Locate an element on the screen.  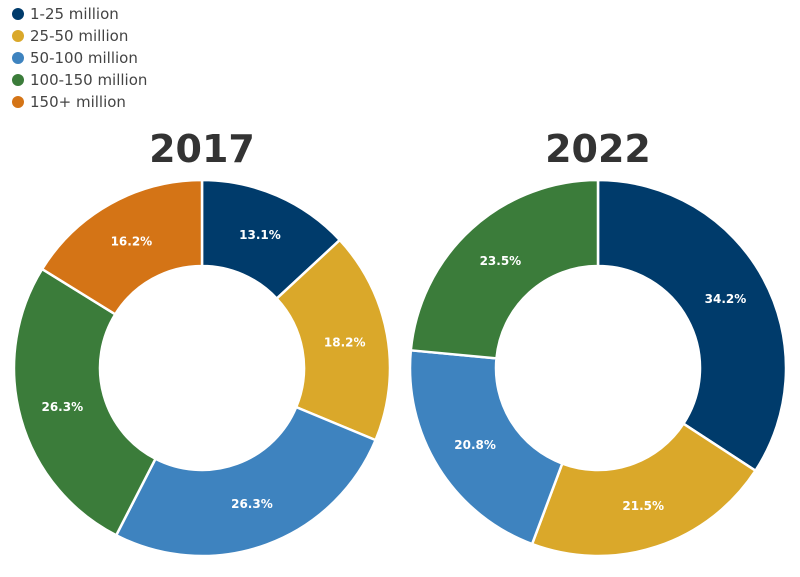
slice-2017-50-100-million is located at coordinates (245, 481).